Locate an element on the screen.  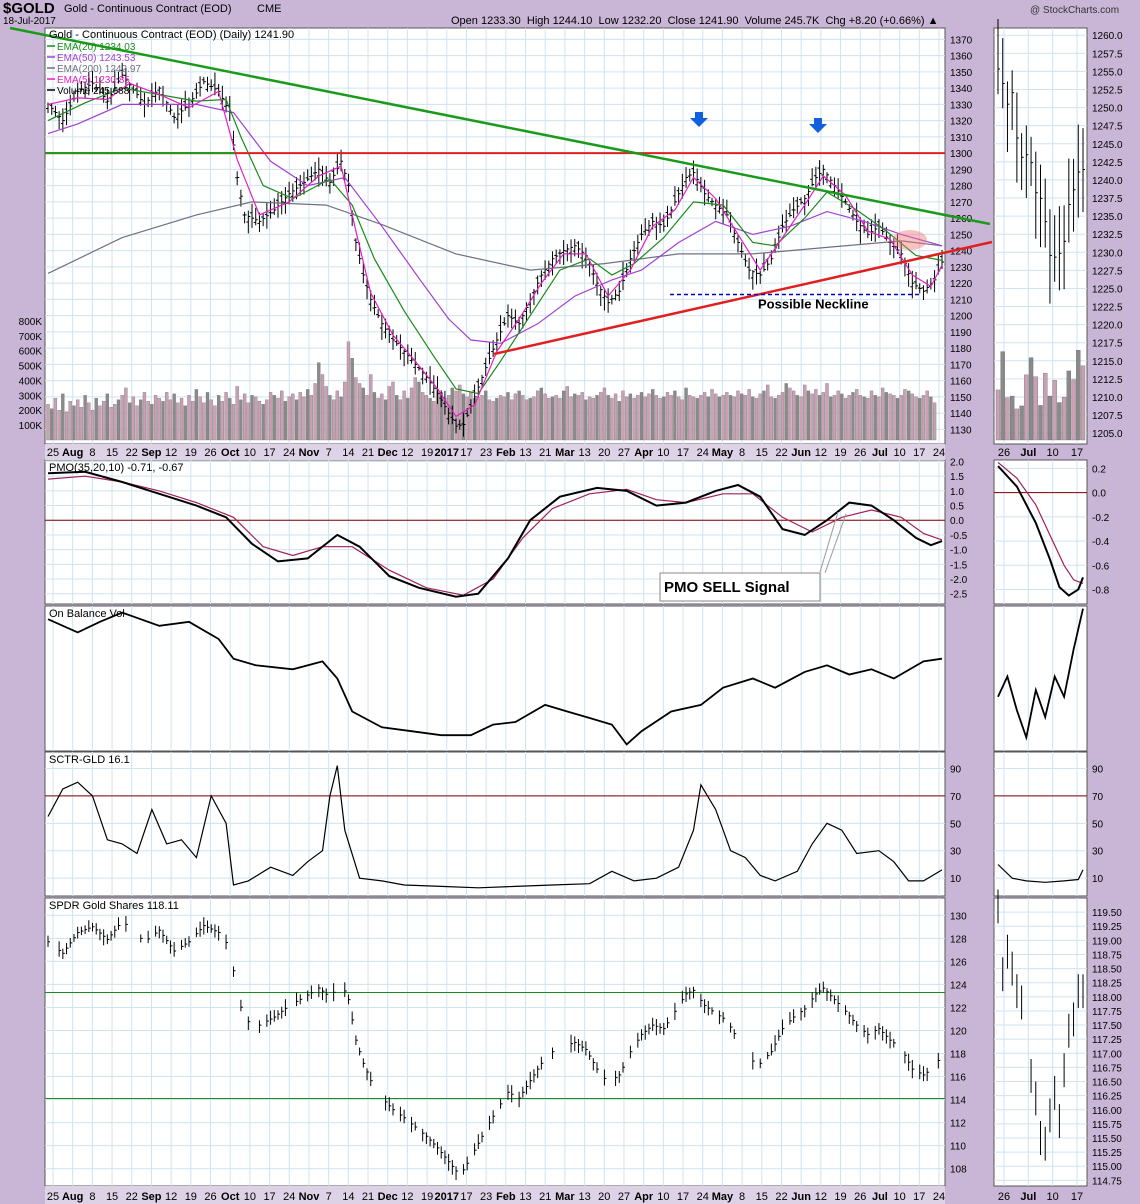
obv-line is located at coordinates (495, 678).